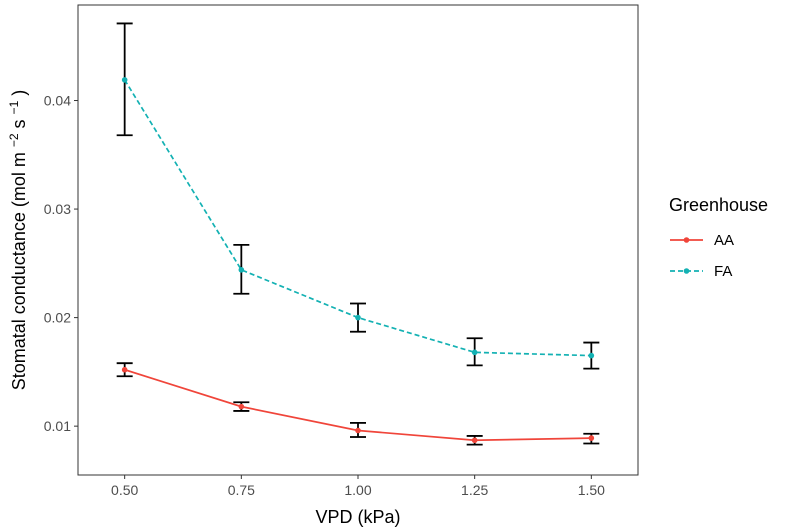  What do you see at coordinates (702, 256) in the screenshot?
I see `legend-items: AA FA` at bounding box center [702, 256].